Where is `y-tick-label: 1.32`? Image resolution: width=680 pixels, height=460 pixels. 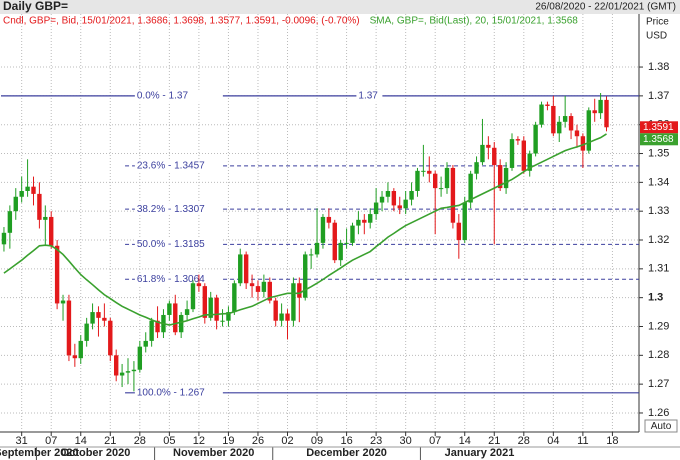
y-tick-label: 1.32 is located at coordinates (658, 240).